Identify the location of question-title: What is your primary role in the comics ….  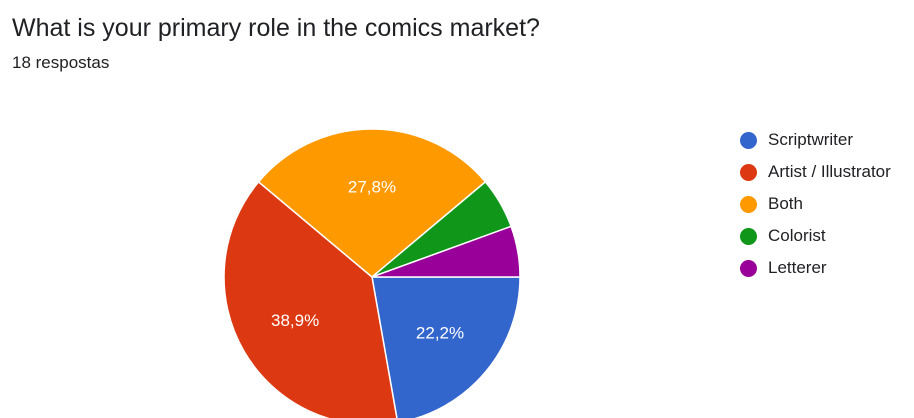
(276, 28).